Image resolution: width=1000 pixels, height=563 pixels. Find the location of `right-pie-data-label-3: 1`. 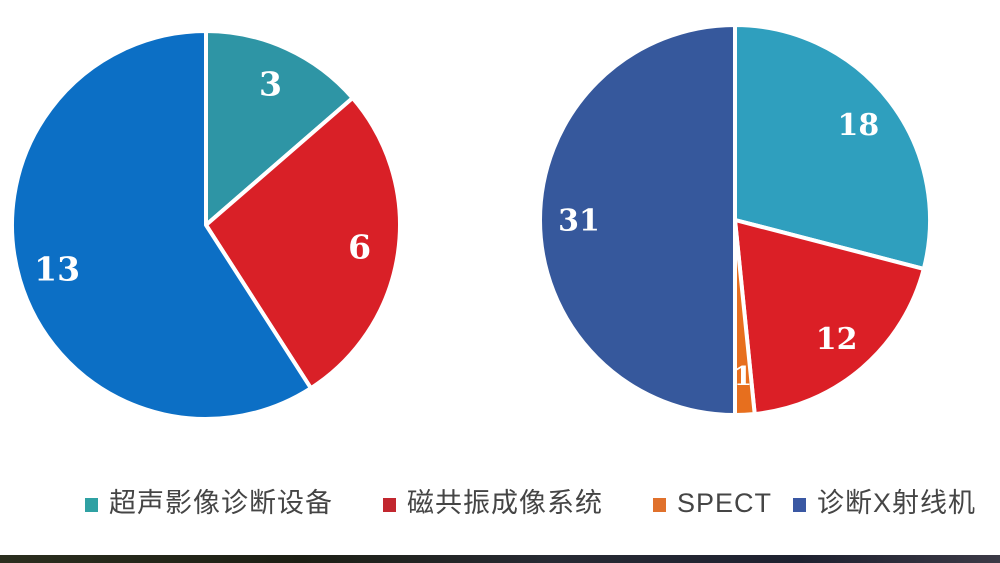

right-pie-data-label-3: 1 is located at coordinates (743, 377).